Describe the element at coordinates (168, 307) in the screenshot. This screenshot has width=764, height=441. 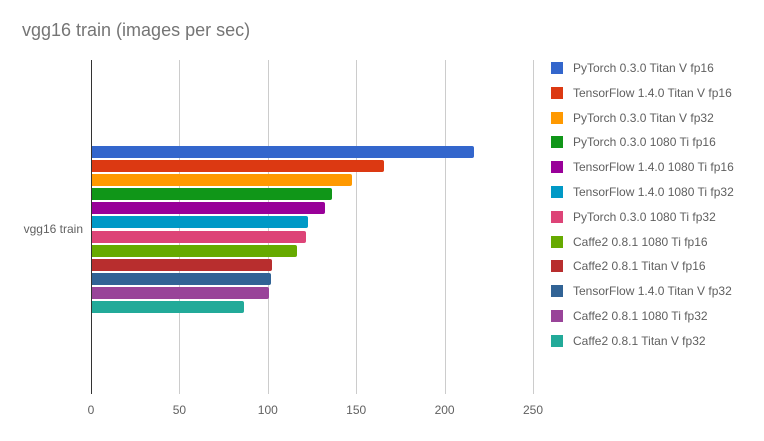
I see `bar-caffe2-0-8-1-titan-v-fp32` at that location.